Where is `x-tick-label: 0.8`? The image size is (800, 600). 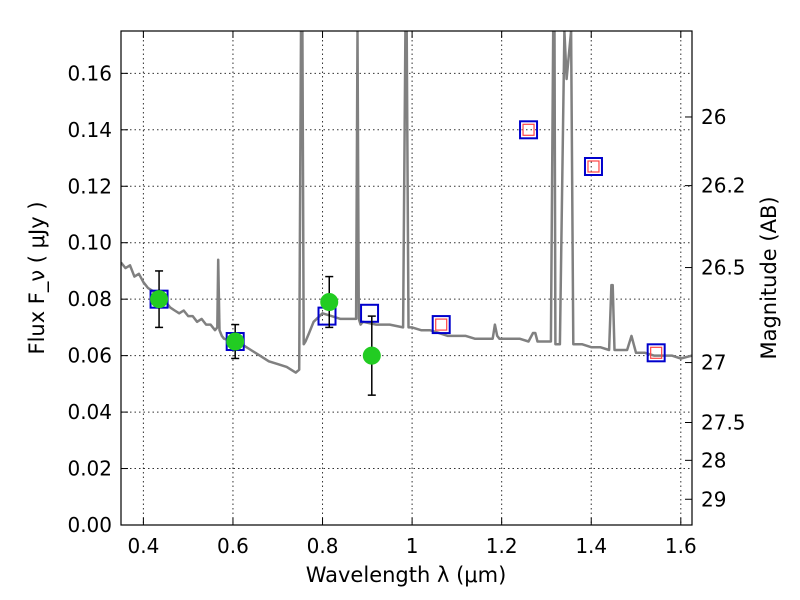
x-tick-label: 0.8 is located at coordinates (323, 546).